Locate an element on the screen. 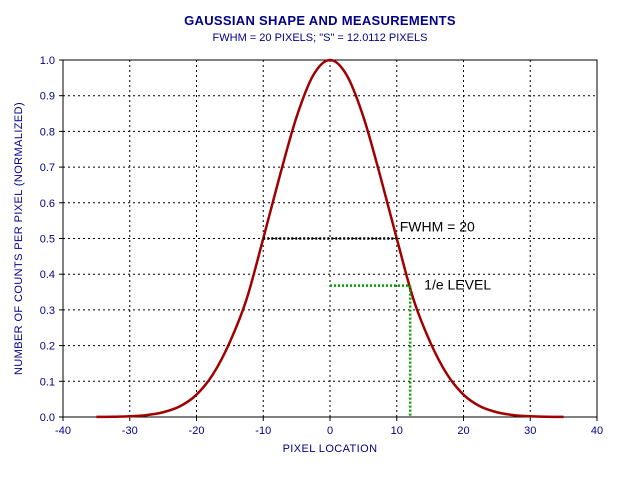  x-tick-label: -20 is located at coordinates (197, 431).